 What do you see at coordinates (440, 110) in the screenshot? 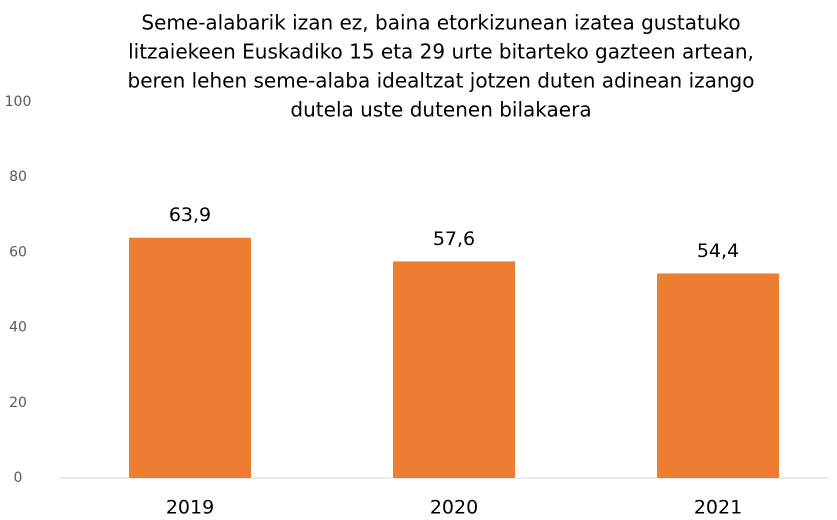
I see `chart-title: dutela uste dutenen bilakaera` at bounding box center [440, 110].